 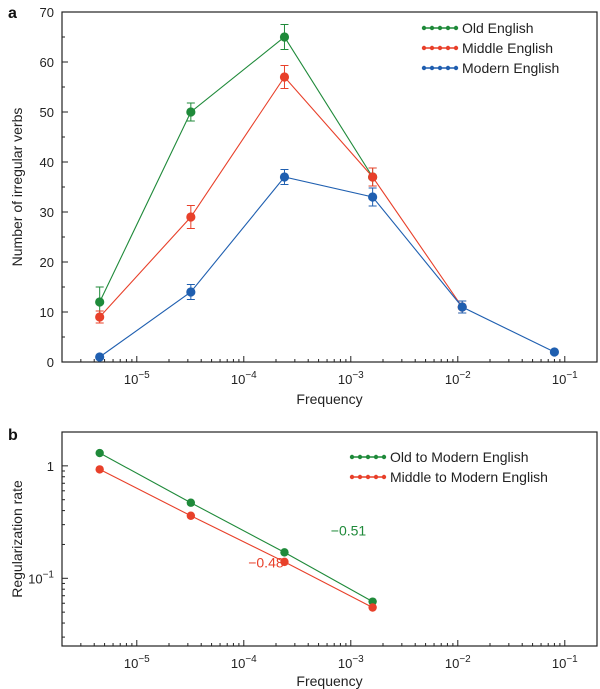 I want to click on panel-a-x-ticks: 10⁻⁵ 10⁻⁴ 10⁻³ 10⁻² 10⁻¹, so click(x=329, y=371).